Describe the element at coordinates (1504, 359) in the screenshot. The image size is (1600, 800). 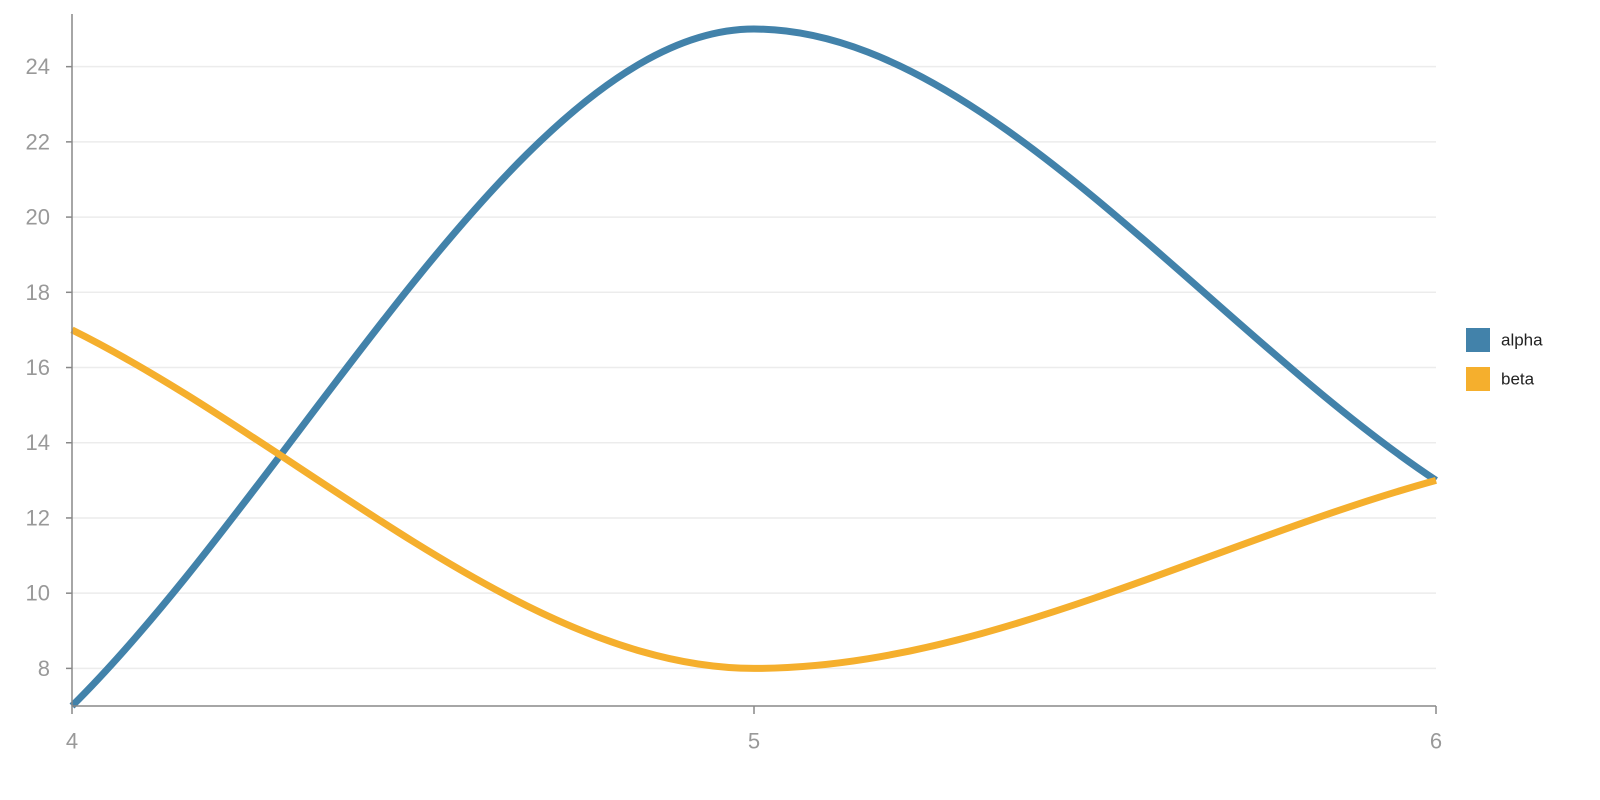
I see `legend: alpha beta` at that location.